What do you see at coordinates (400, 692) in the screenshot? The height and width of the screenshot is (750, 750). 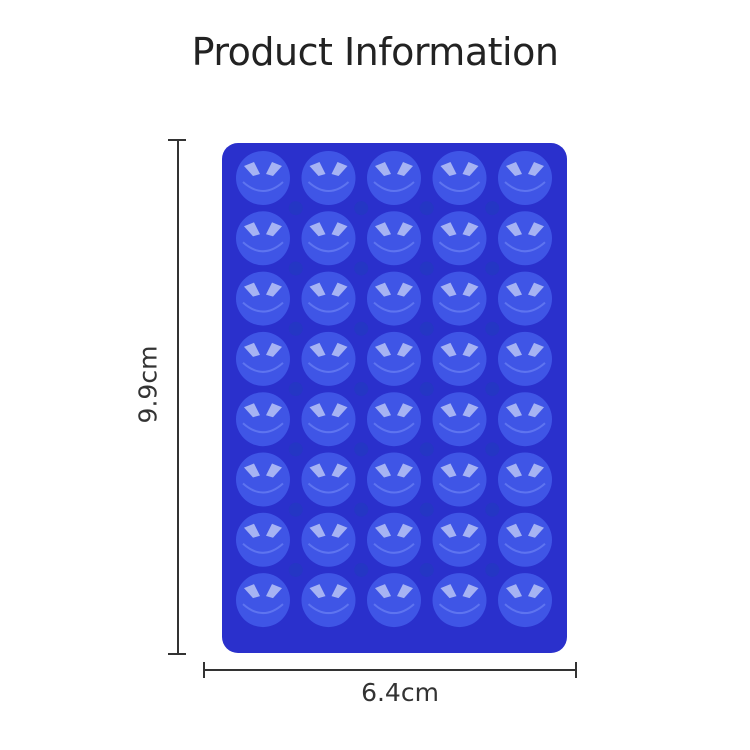 I see `width-label: 6.4cm` at bounding box center [400, 692].